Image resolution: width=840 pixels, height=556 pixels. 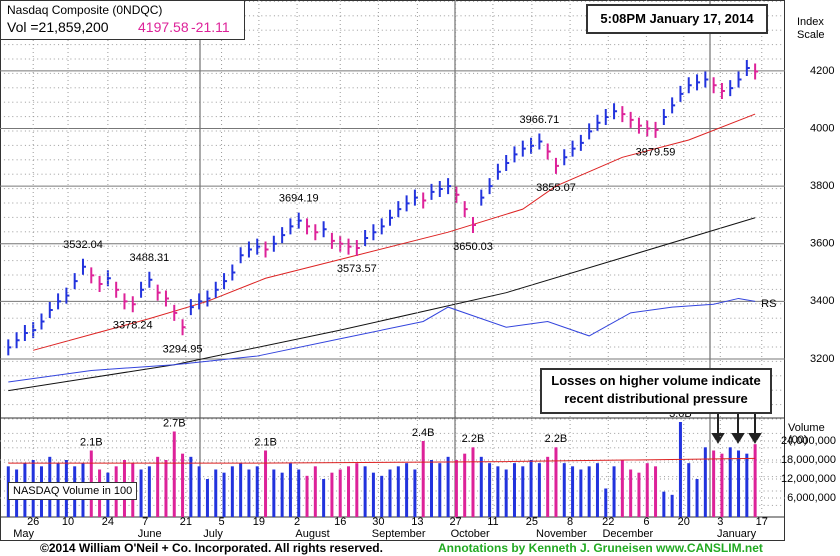 I want to click on x-tick-label: 13, so click(x=417, y=522).